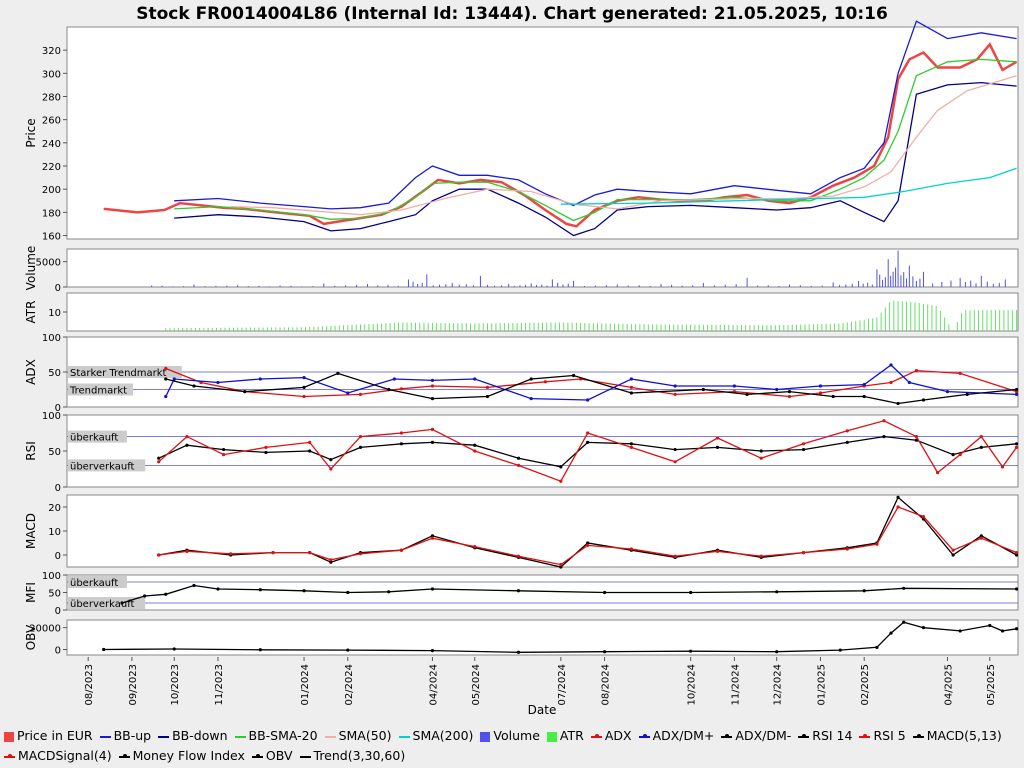 This screenshot has width=1024, height=768. Describe the element at coordinates (618, 735) in the screenshot. I see `legend-label: ADX` at that location.